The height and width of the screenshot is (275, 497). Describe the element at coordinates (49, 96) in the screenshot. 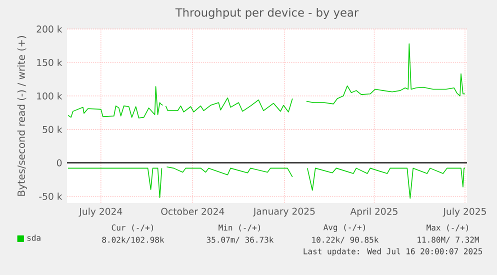

I see `y-tick-label: 100 k` at that location.